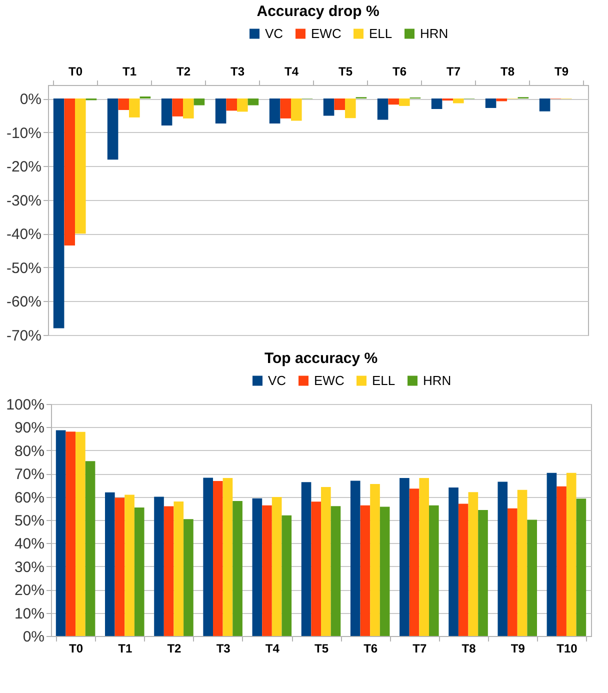 The width and height of the screenshot is (608, 693). I want to click on y-tick-label: 10%, so click(29, 613).